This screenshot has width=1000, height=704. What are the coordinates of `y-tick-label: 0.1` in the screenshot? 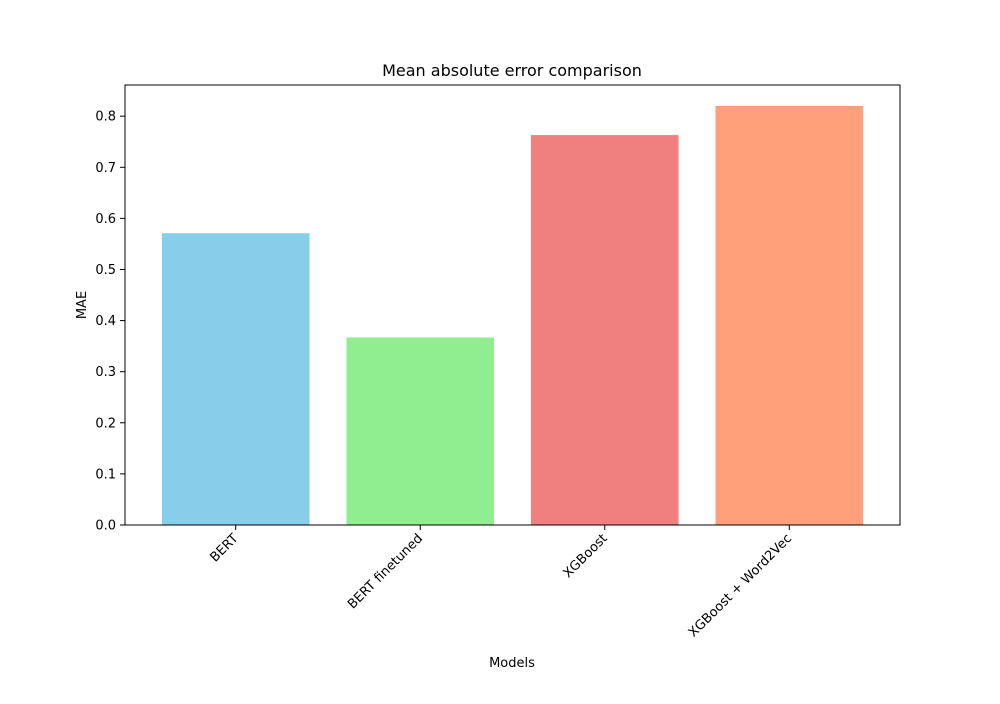 It's located at (105, 474).